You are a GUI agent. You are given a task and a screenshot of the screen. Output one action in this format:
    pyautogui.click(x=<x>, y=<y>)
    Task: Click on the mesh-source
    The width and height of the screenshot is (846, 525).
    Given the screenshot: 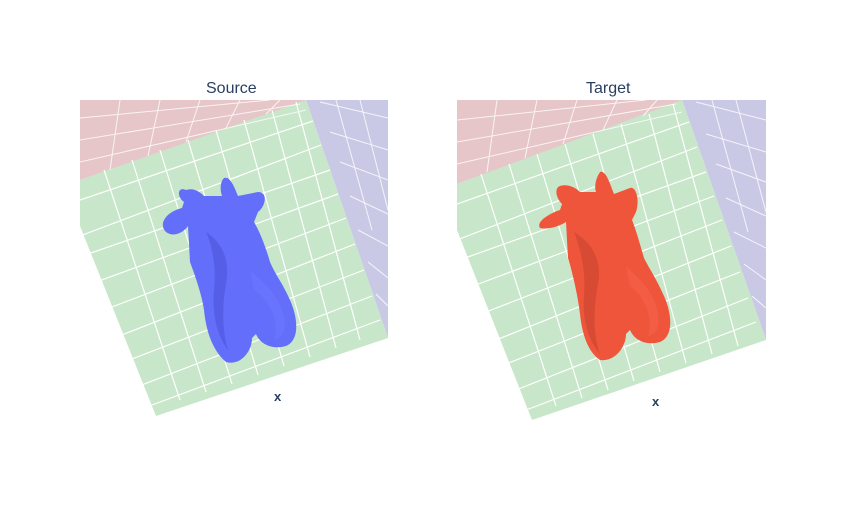 What is the action you would take?
    pyautogui.click(x=229, y=270)
    